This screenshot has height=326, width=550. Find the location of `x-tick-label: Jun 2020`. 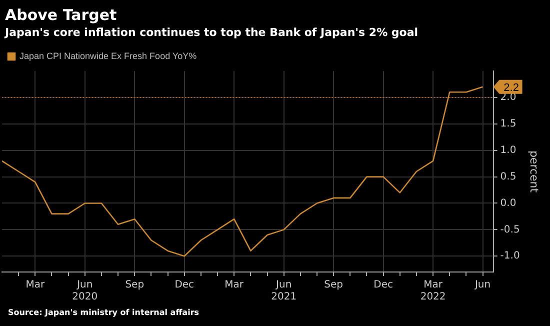

x-tick-label: Jun 2020 is located at coordinates (85, 291).